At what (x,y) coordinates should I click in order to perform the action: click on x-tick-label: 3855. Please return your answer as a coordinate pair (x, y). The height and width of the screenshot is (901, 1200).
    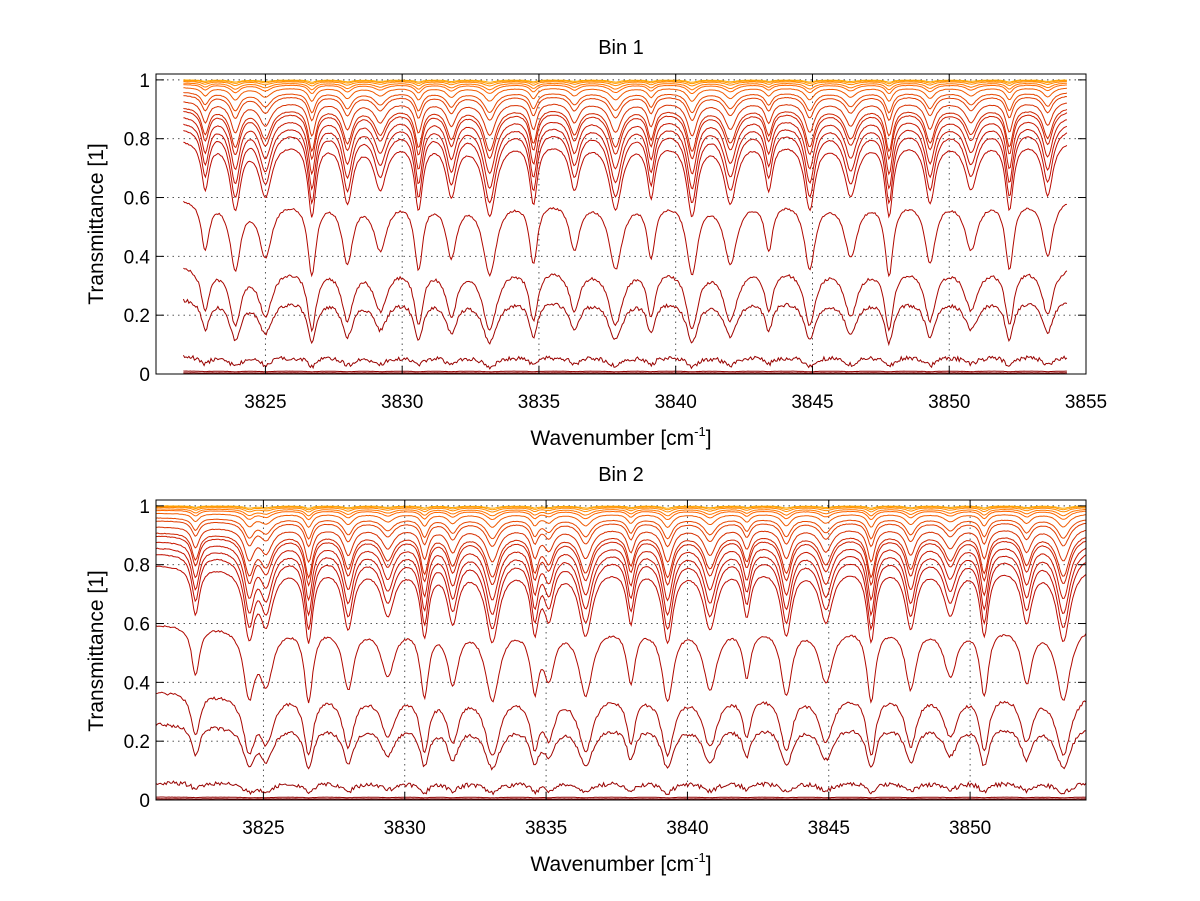
    Looking at the image, I should click on (1086, 402).